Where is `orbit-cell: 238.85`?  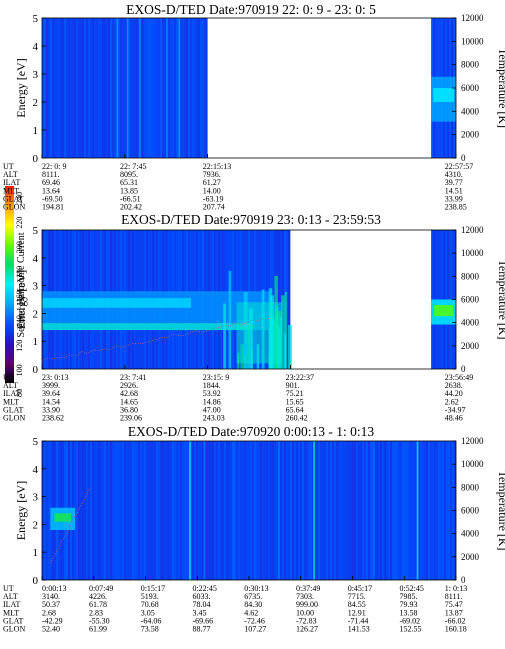 orbit-cell: 238.85 is located at coordinates (456, 207).